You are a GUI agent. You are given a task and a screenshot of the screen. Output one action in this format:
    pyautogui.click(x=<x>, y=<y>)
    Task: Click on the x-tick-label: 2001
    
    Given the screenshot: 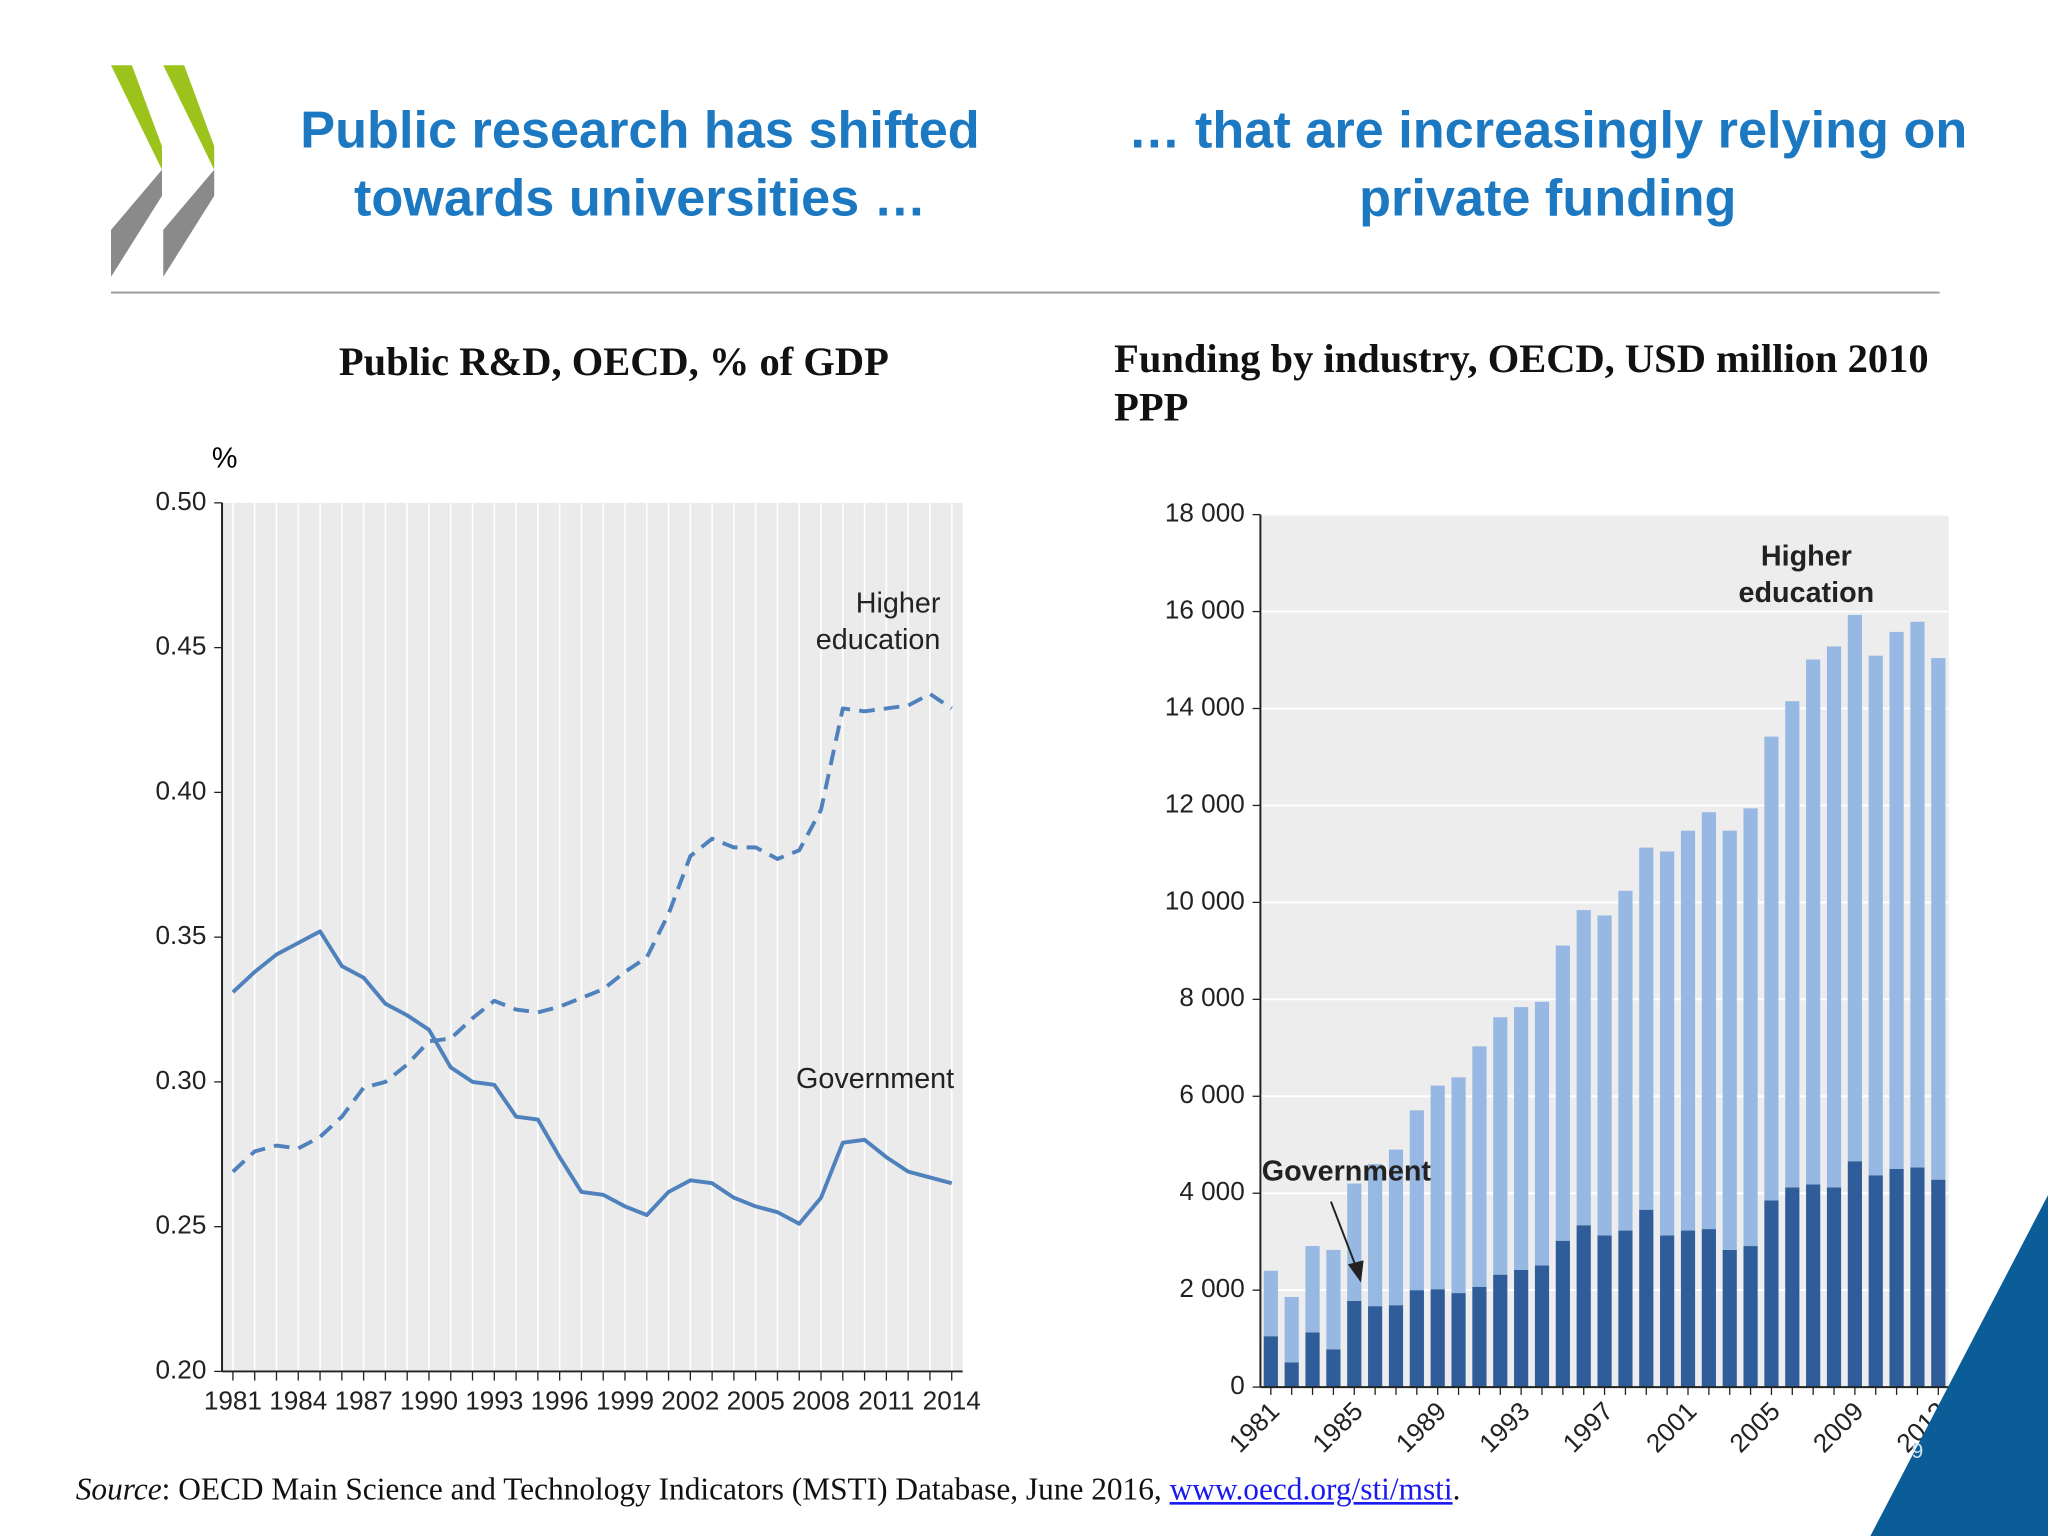 What is the action you would take?
    pyautogui.click(x=1671, y=1427)
    